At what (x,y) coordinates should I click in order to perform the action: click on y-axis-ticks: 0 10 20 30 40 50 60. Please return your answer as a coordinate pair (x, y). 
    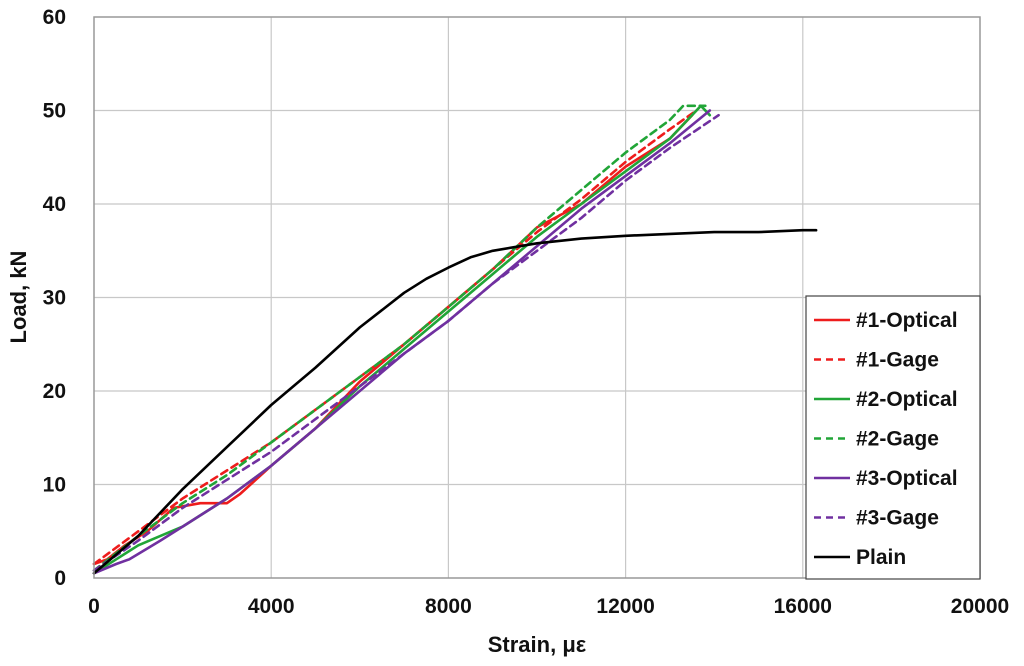
    Looking at the image, I should click on (54, 298).